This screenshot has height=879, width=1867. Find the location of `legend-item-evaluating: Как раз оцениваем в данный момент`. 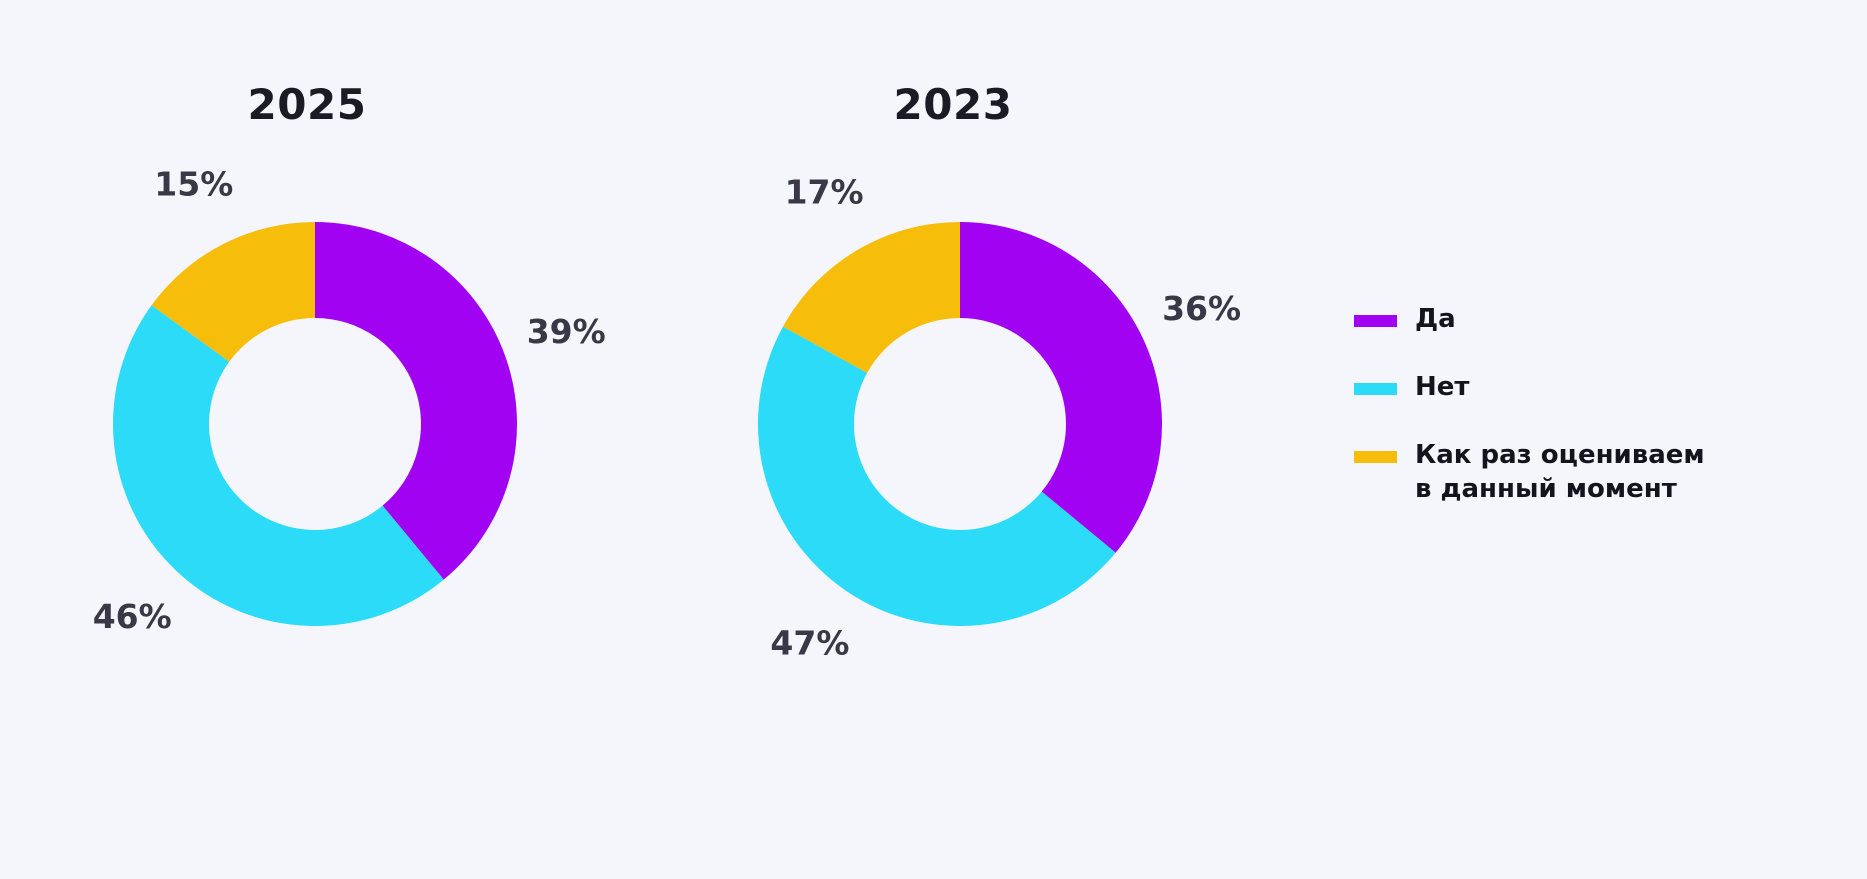

legend-item-evaluating: Как раз оцениваем в данный момент is located at coordinates (1529, 472).